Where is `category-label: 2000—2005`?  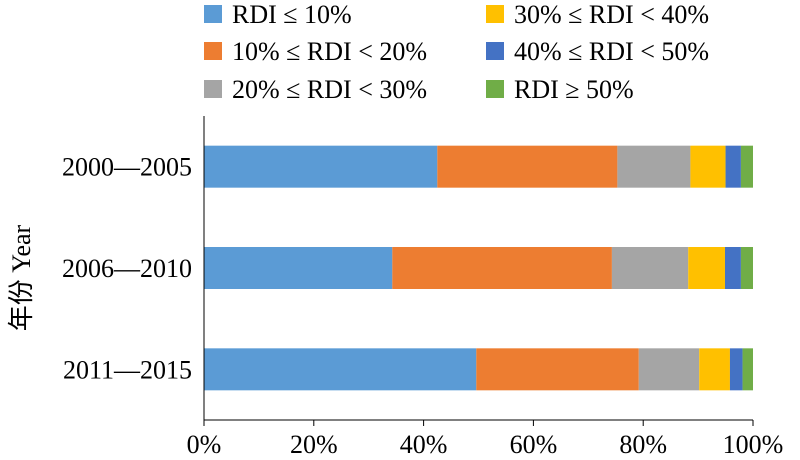 category-label: 2000—2005 is located at coordinates (127, 167).